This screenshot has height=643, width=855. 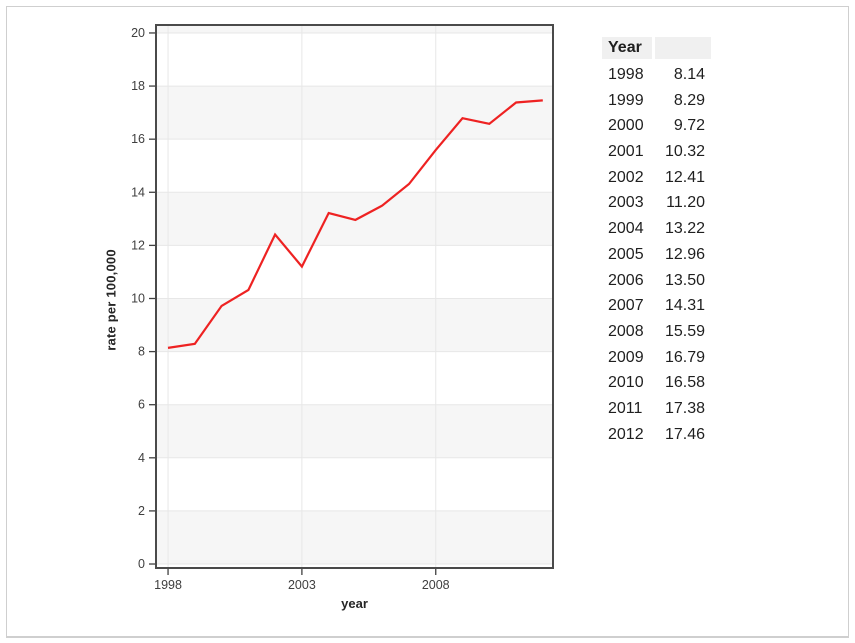 I want to click on table-cell-year: 2004, so click(x=626, y=229).